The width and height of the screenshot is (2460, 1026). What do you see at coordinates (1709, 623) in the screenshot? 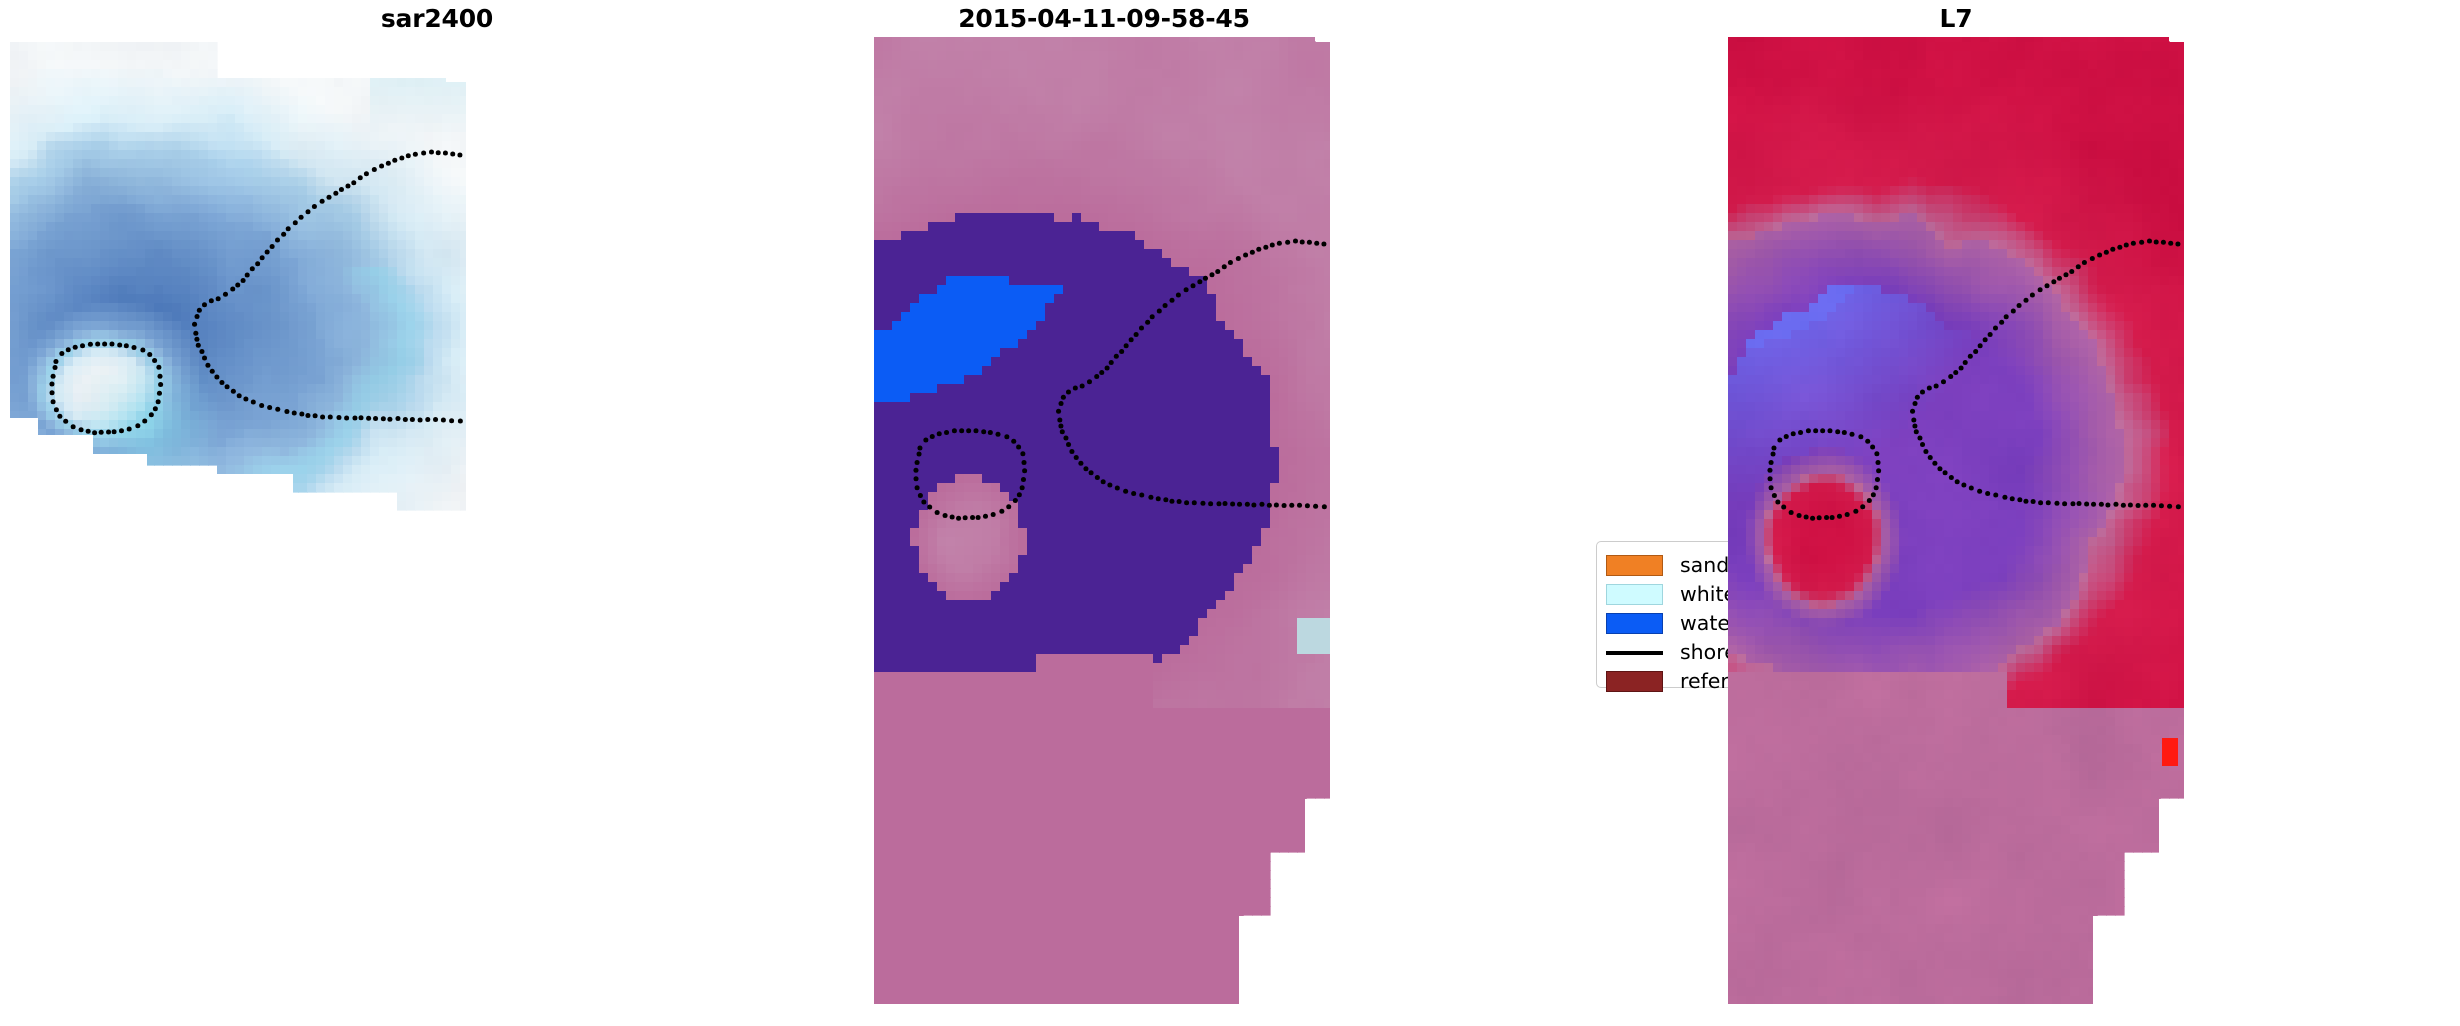
I see `legend-label-water: water` at bounding box center [1709, 623].